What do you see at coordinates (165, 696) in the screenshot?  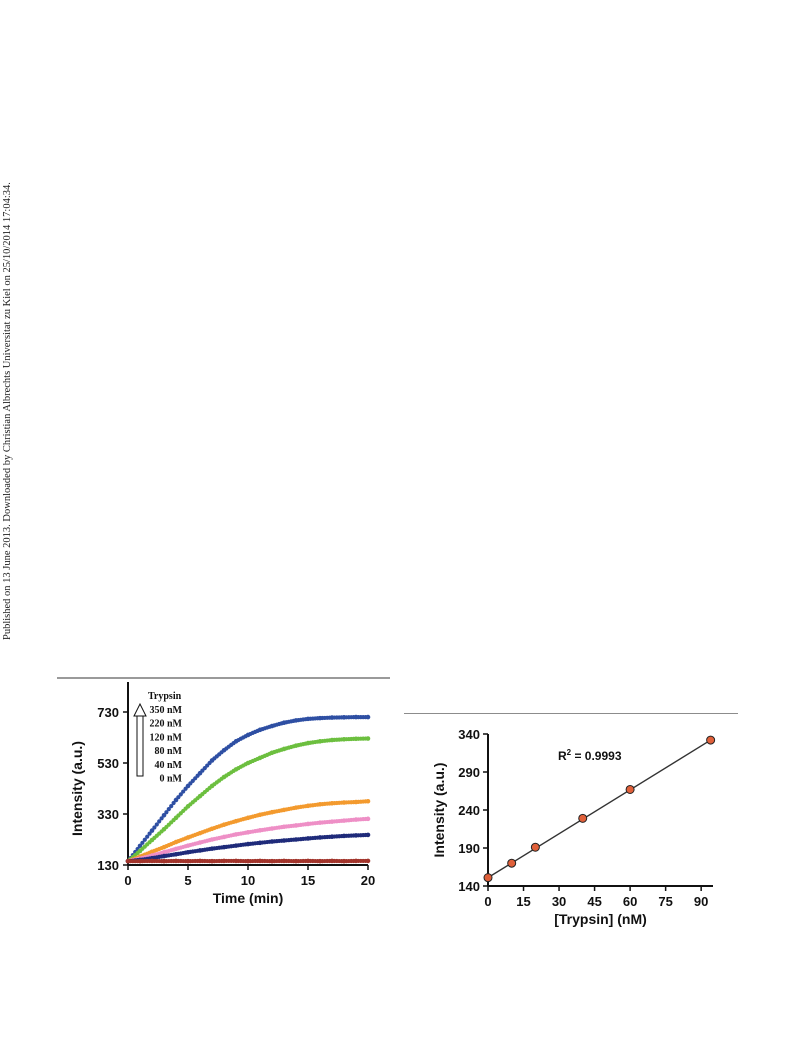 I see `legend-title: Trypsin` at bounding box center [165, 696].